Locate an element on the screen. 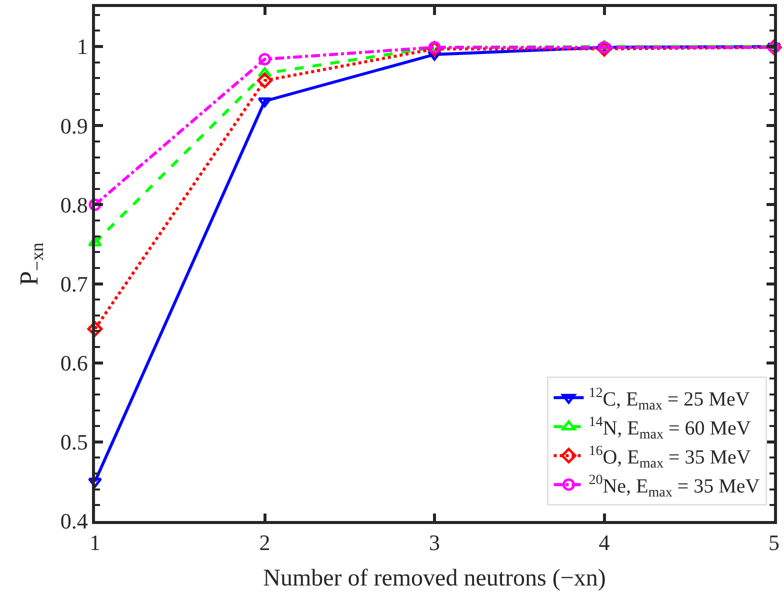  x-tick-label: 5 is located at coordinates (774, 543).